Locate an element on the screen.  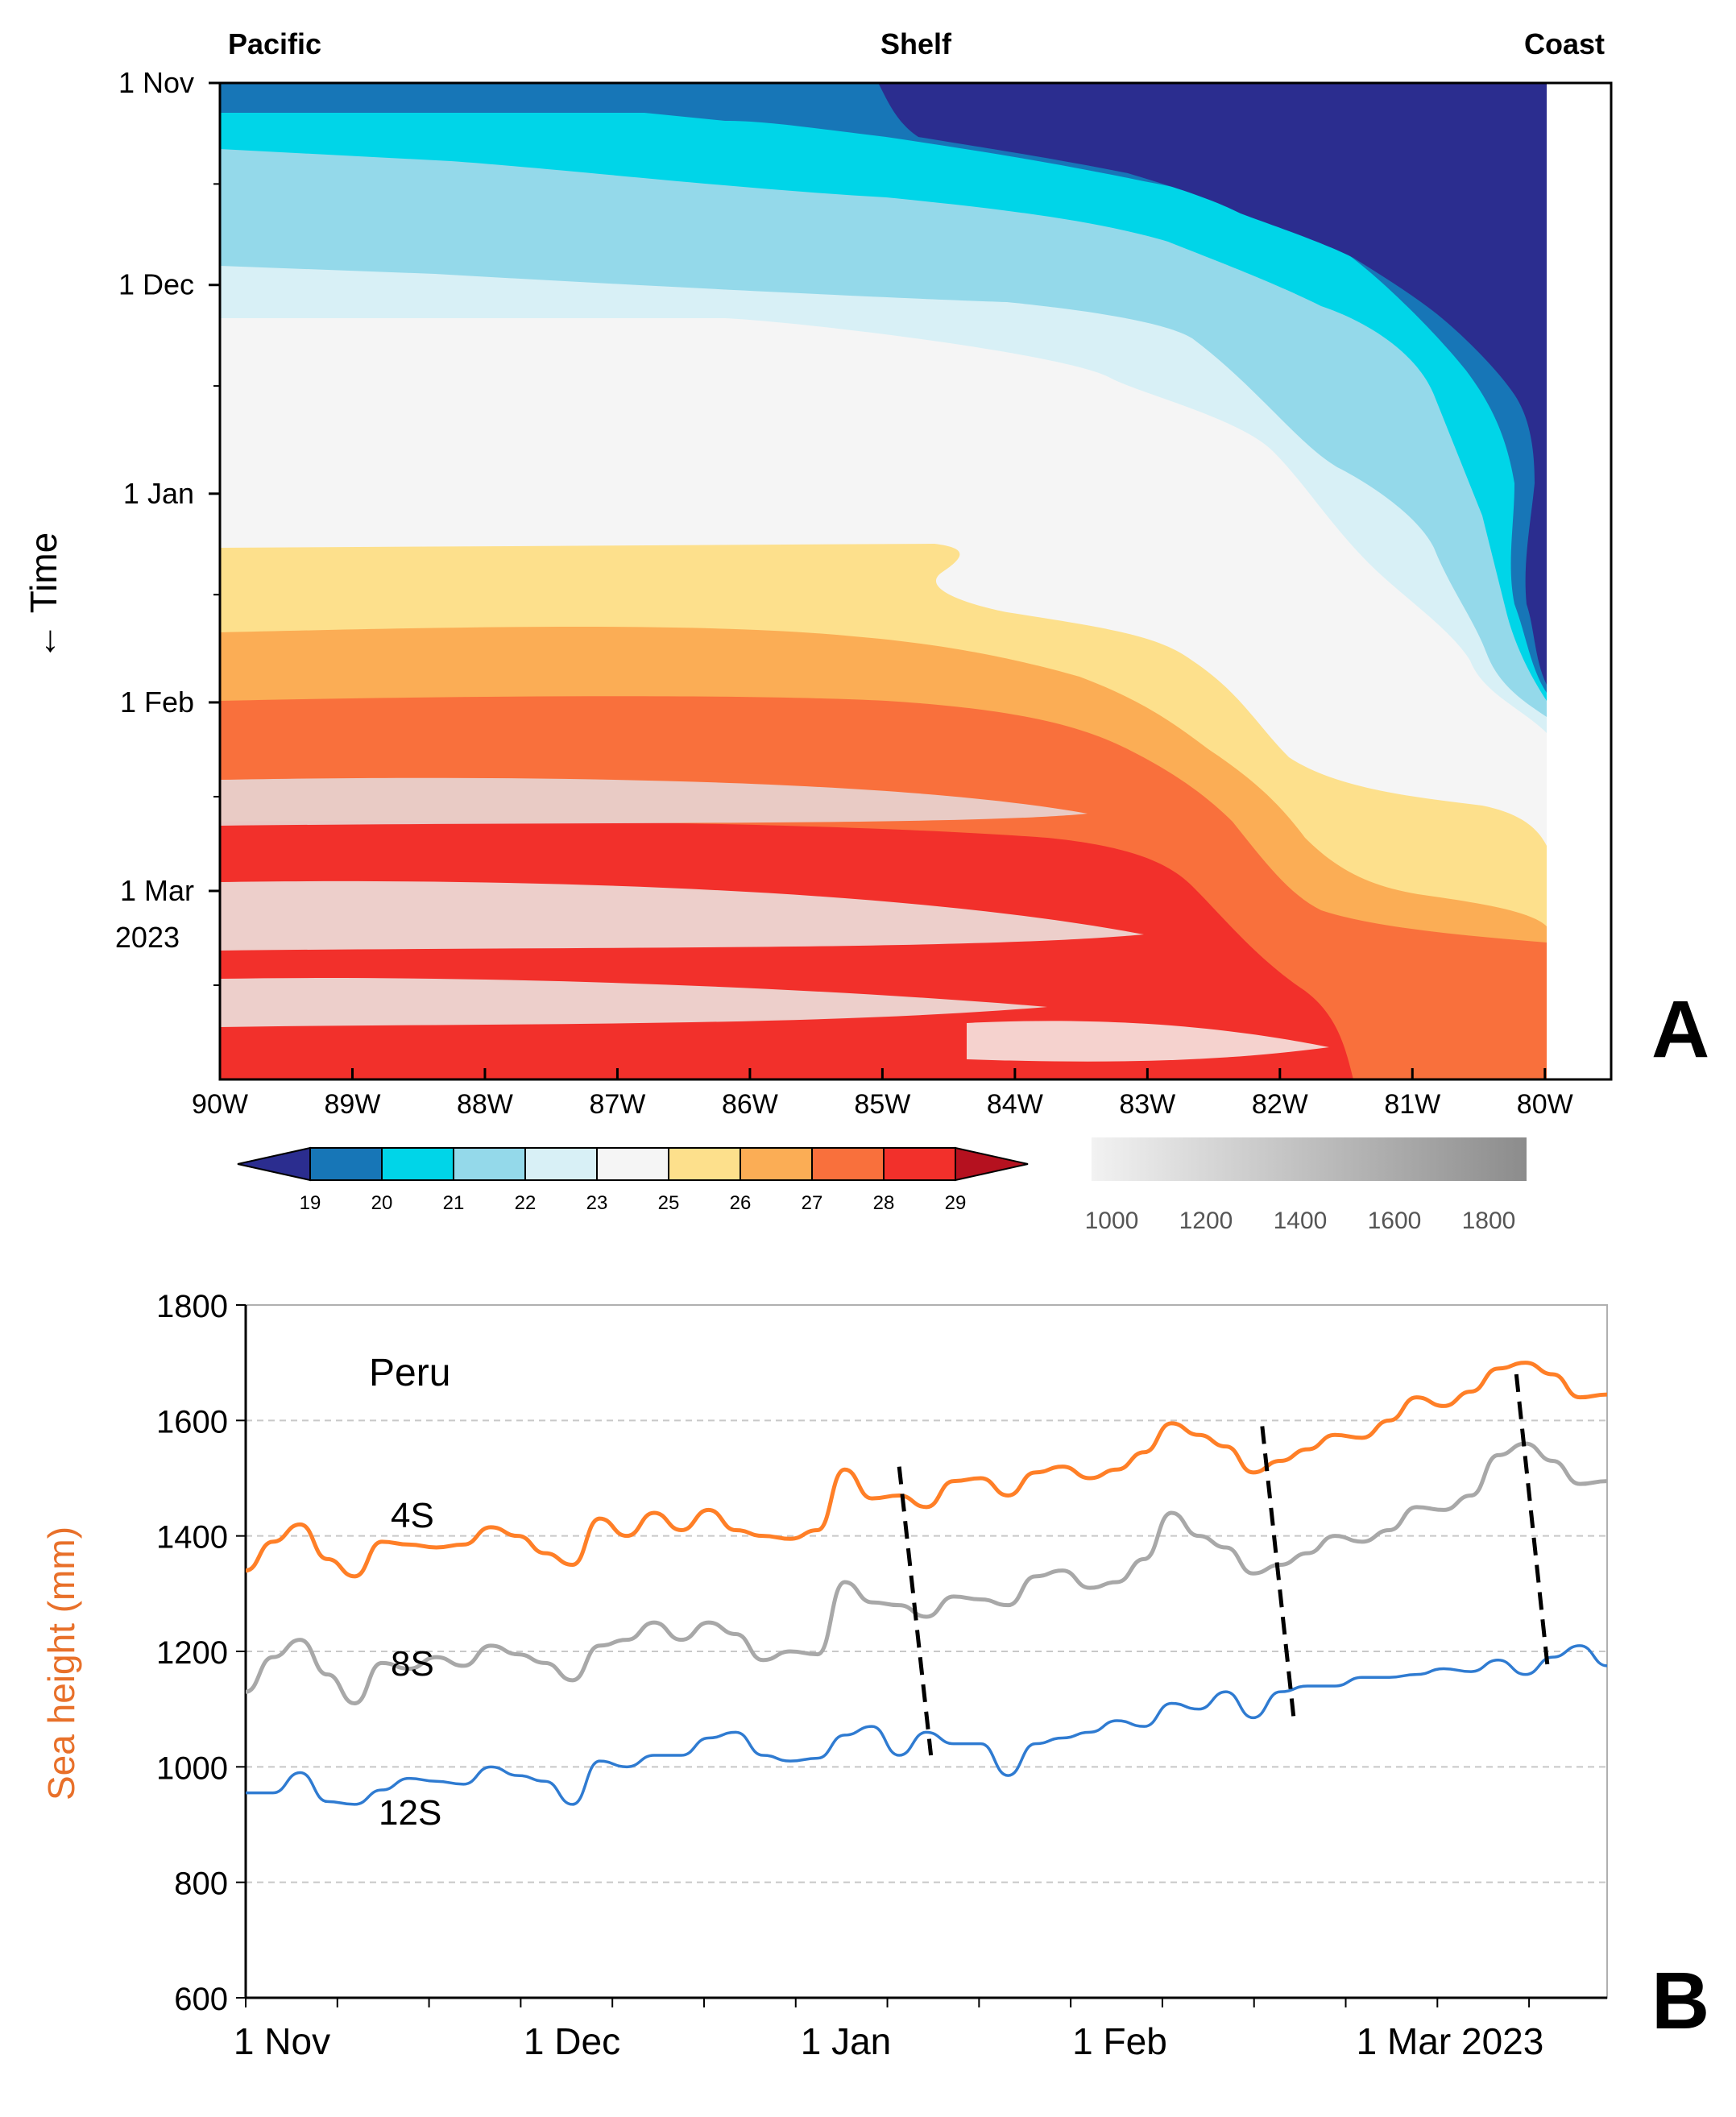
heatmap-ytick-label: 1 Dec is located at coordinates (156, 285).